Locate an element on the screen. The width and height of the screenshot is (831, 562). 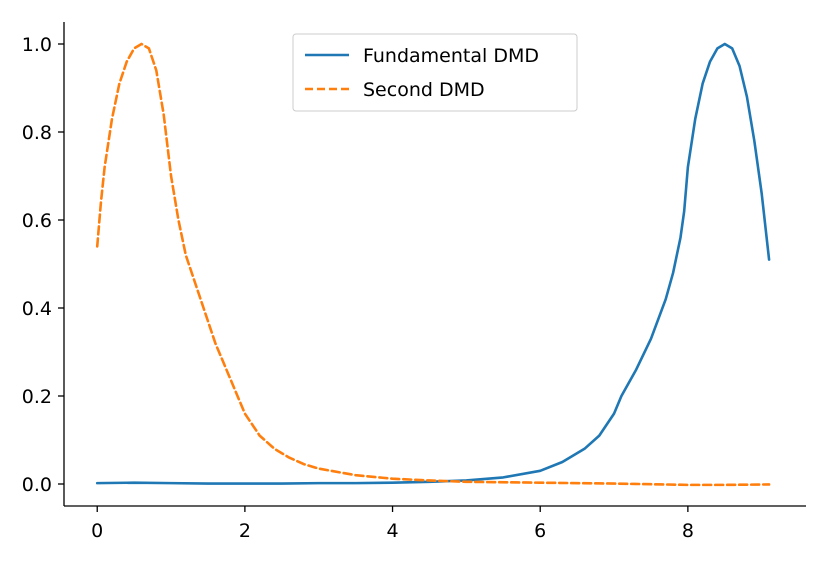
y-tick-label: 0.4 is located at coordinates (37, 309).